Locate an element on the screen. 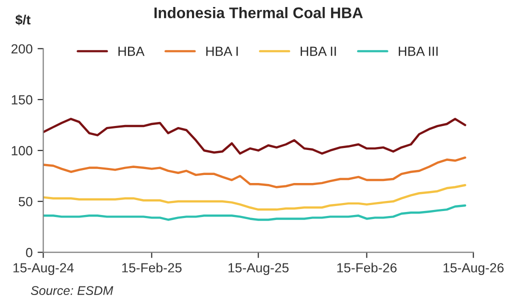 The height and width of the screenshot is (304, 509). legend-label: HBA III is located at coordinates (418, 51).